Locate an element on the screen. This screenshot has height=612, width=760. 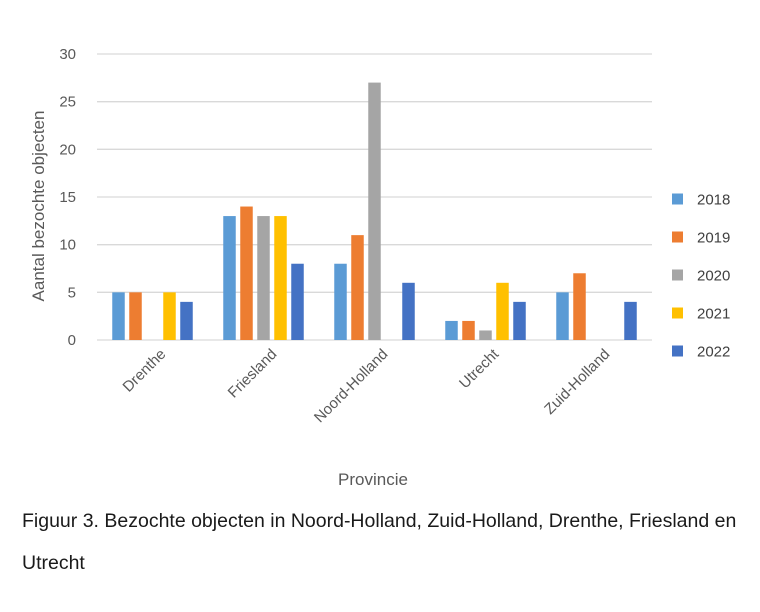
bar-noord-holland-2022 is located at coordinates (408, 311).